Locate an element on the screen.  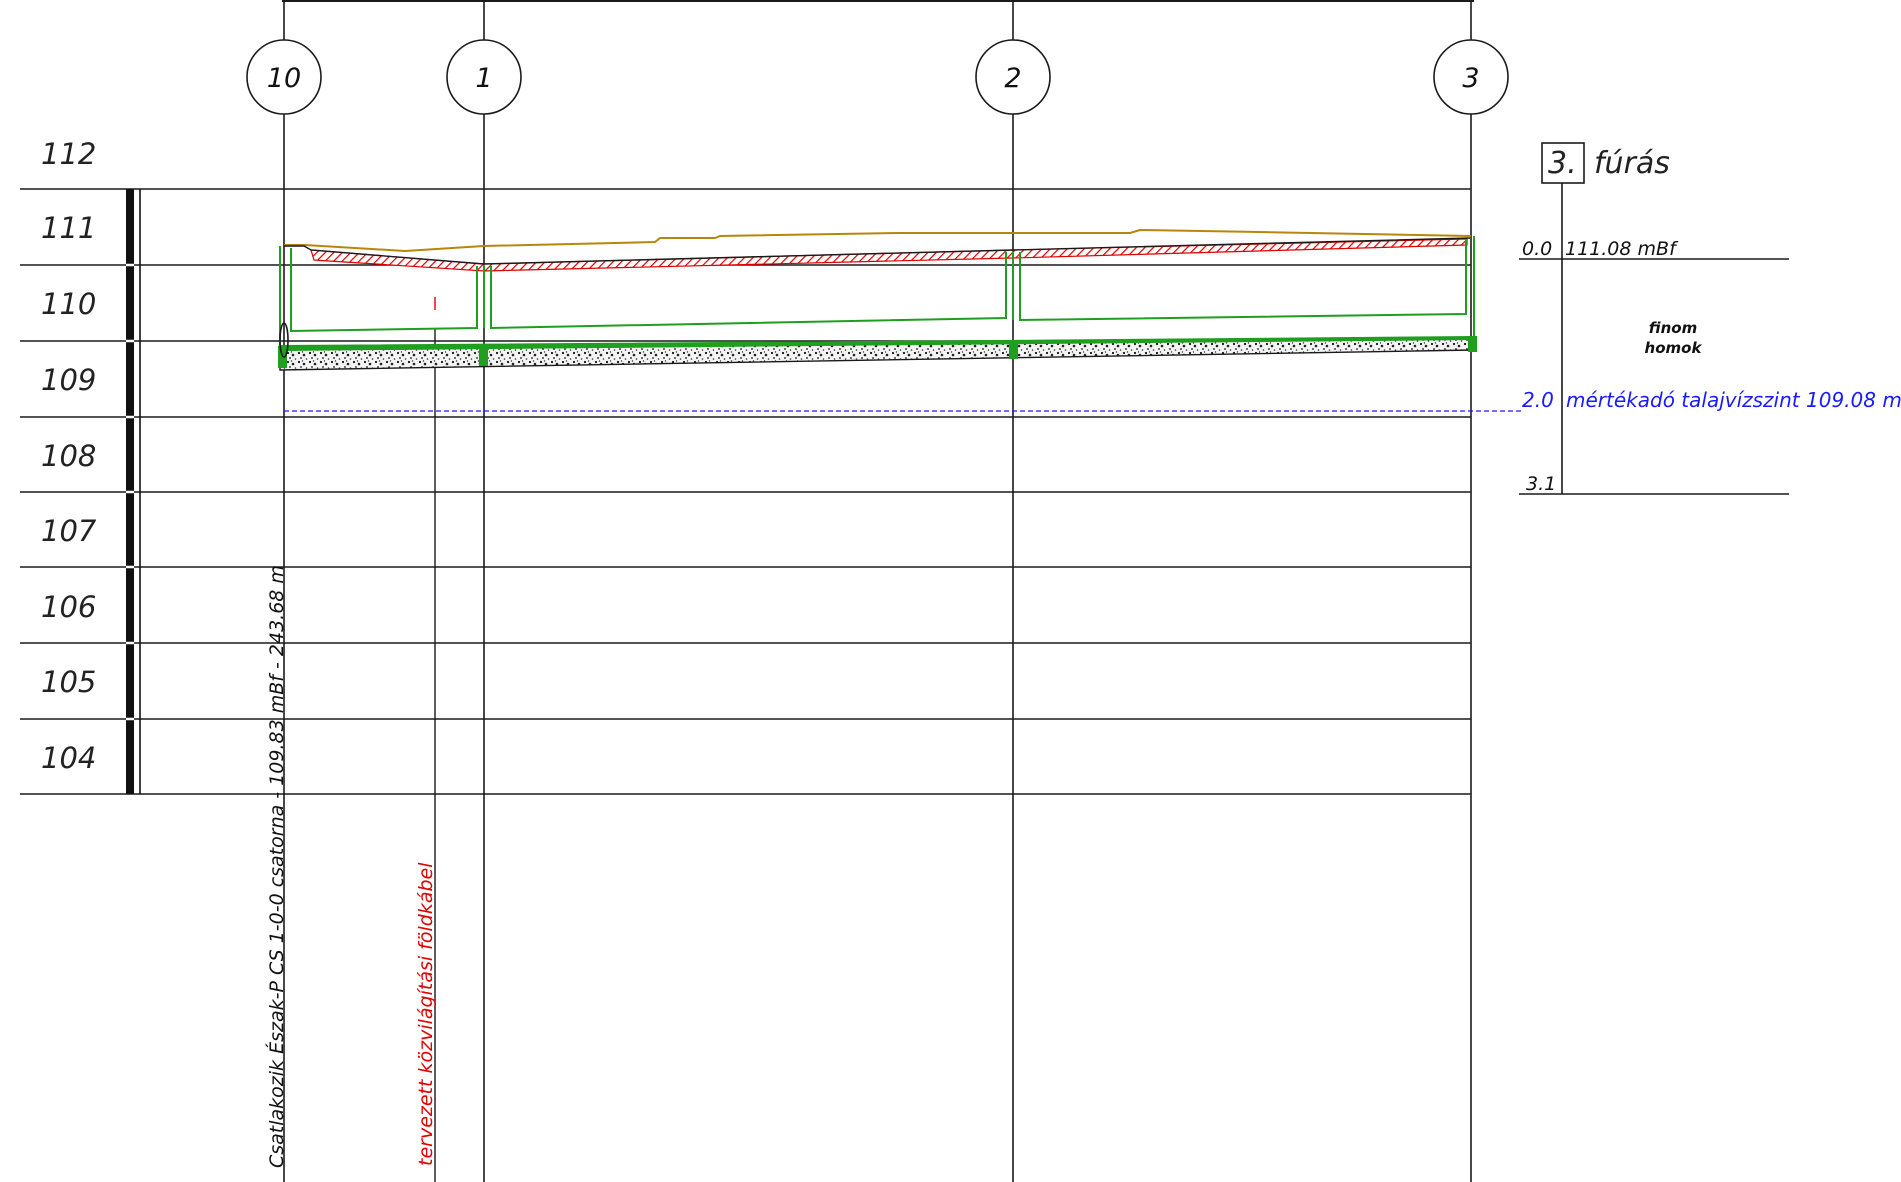
water-table-label: mértékadó talajvízszint 109.08 mBf is located at coordinates (1733, 400).